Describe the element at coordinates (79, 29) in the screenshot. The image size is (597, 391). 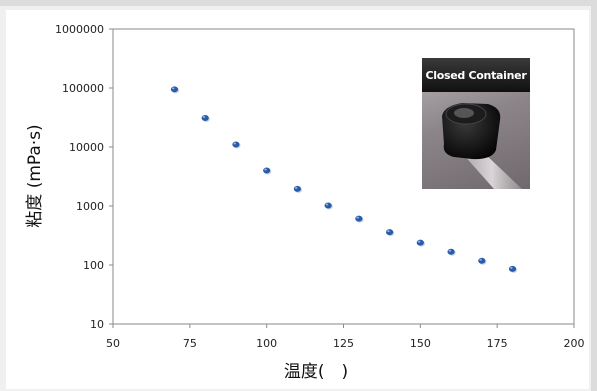
I see `y-tick-label: 1000000` at that location.